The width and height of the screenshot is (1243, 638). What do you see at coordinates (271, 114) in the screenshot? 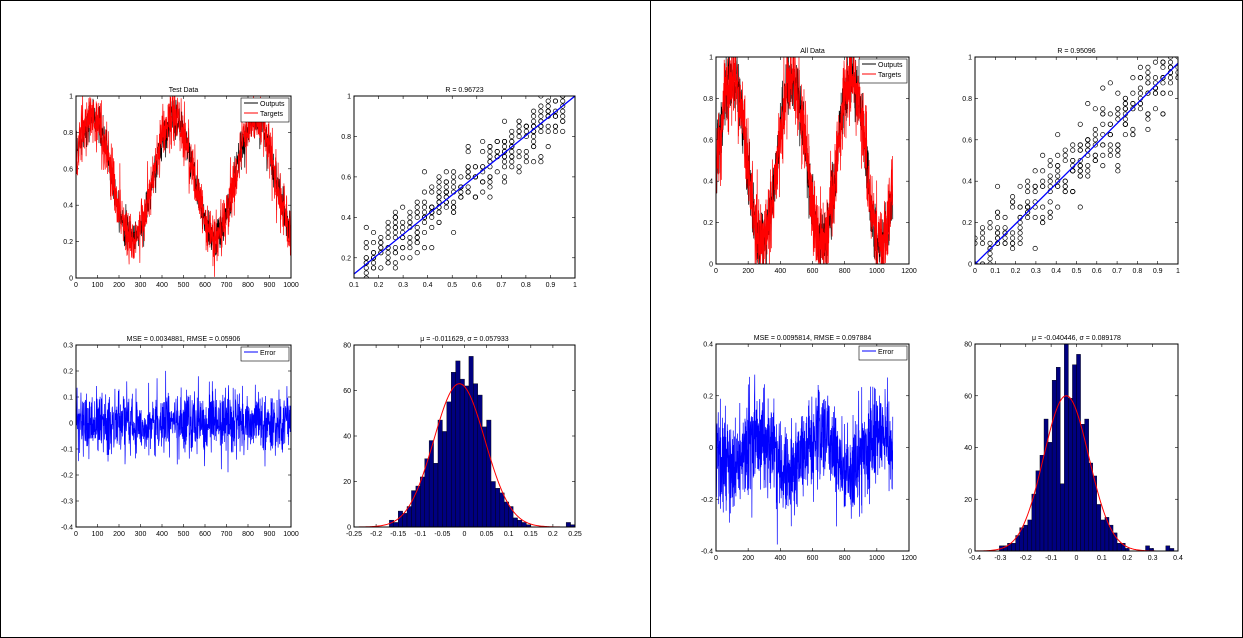
I see `legend-label: Targets` at bounding box center [271, 114].